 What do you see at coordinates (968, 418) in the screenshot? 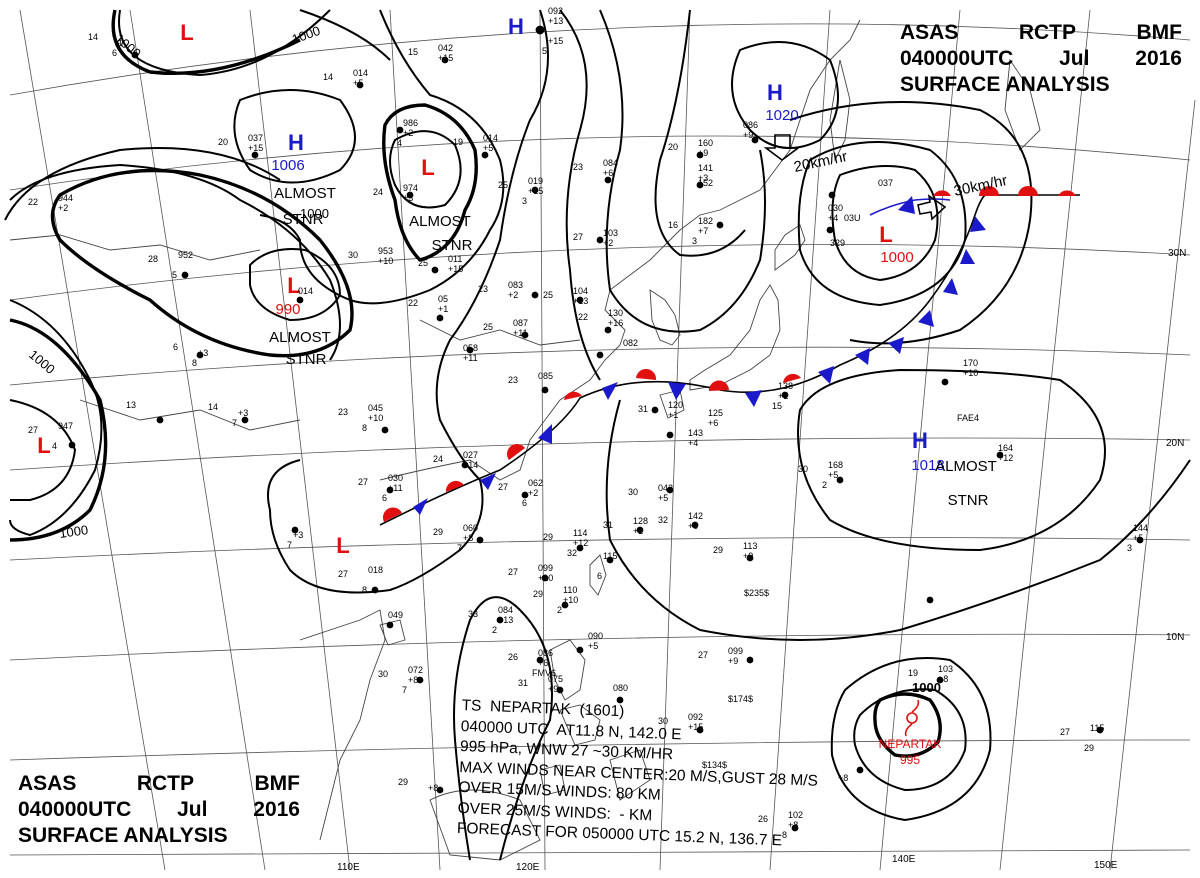
I see `station-weather: FAE4` at bounding box center [968, 418].